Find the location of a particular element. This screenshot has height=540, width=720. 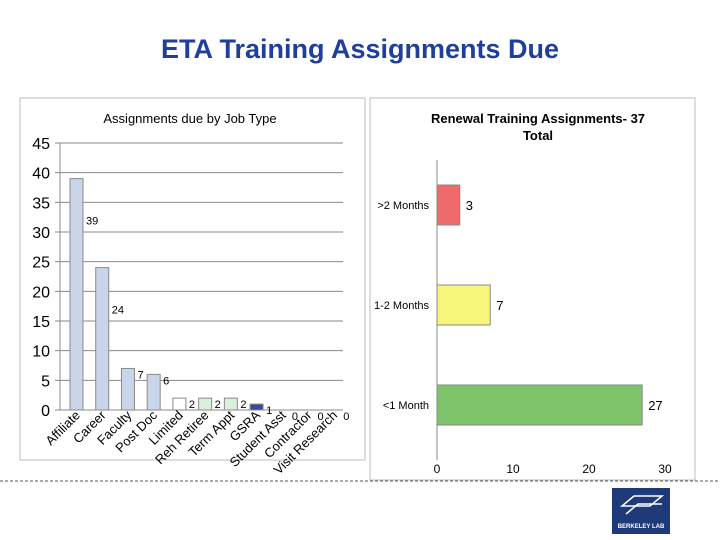

y-tick-label: 0 is located at coordinates (45, 411).